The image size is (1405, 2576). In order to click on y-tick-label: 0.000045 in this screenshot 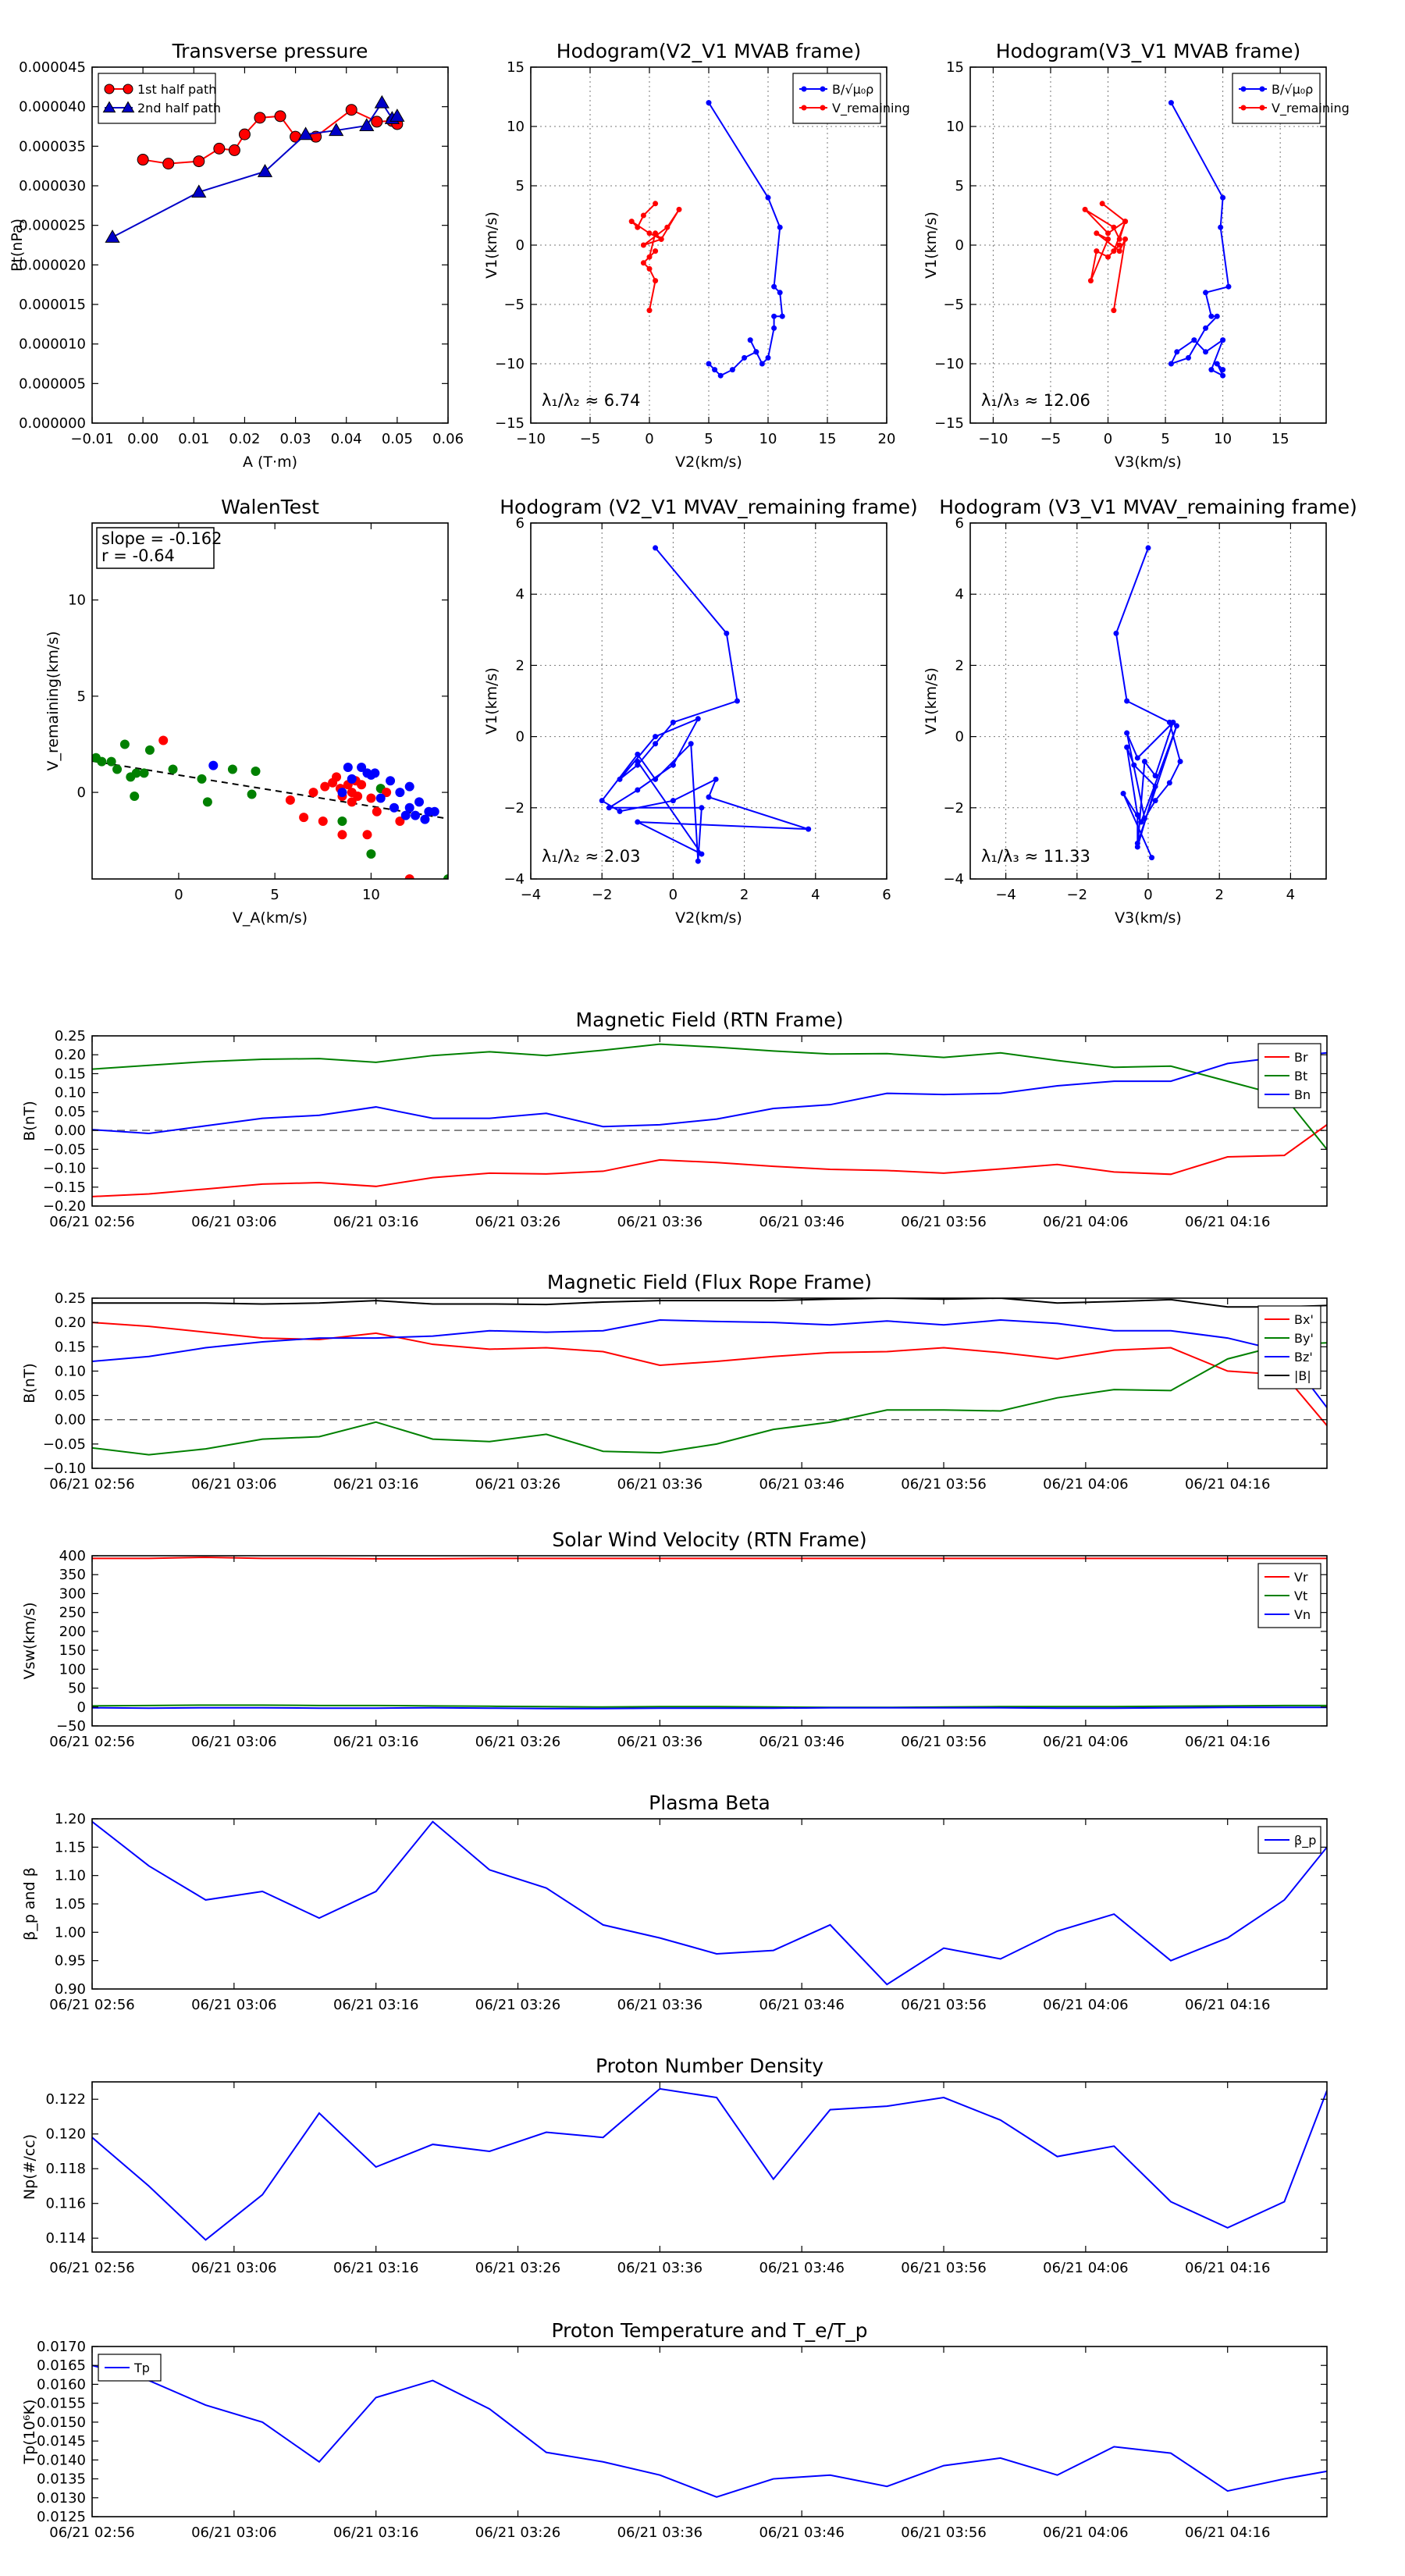, I will do `click(52, 67)`.